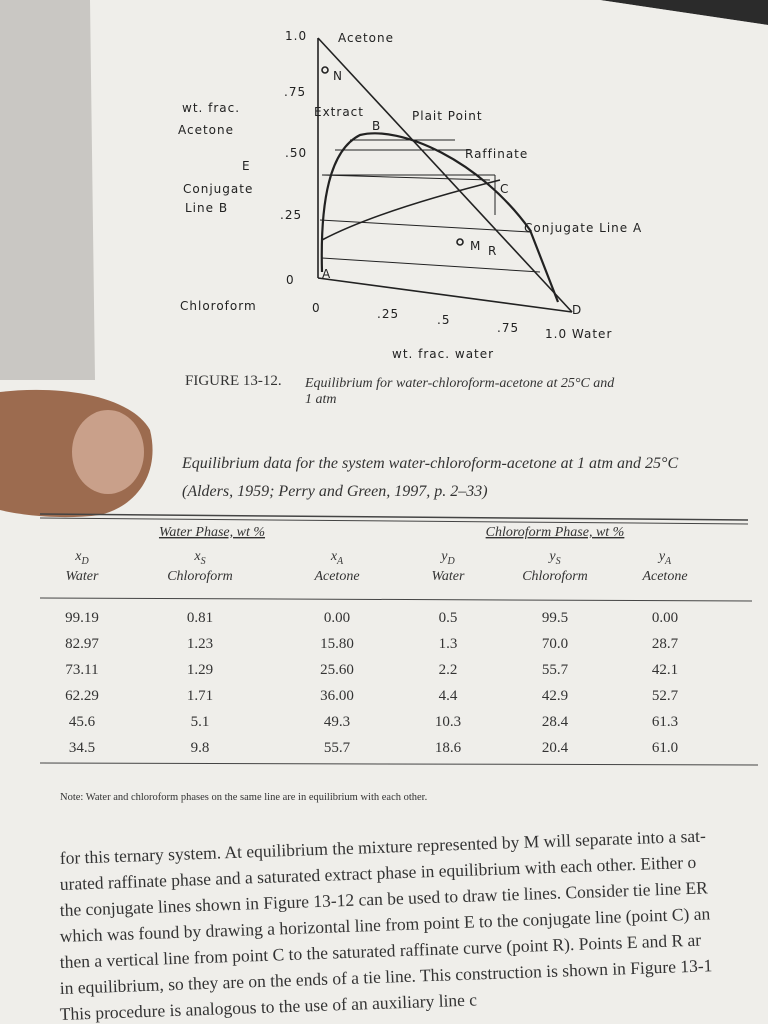 The width and height of the screenshot is (768, 1024). I want to click on label: M, so click(475, 246).